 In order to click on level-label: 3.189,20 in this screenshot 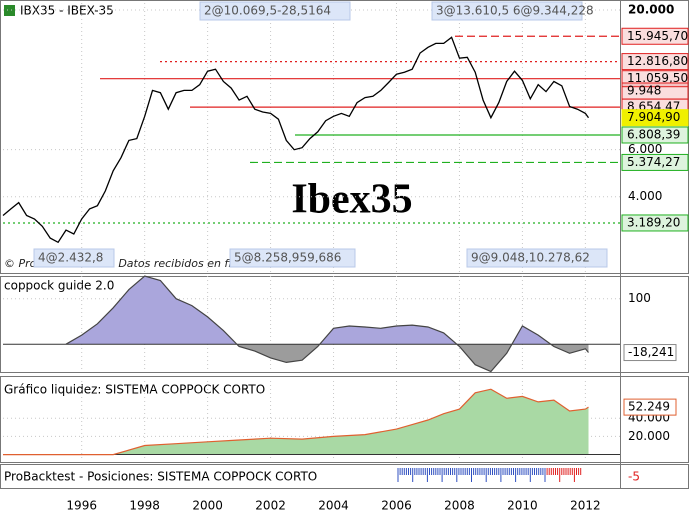, I will do `click(653, 222)`.